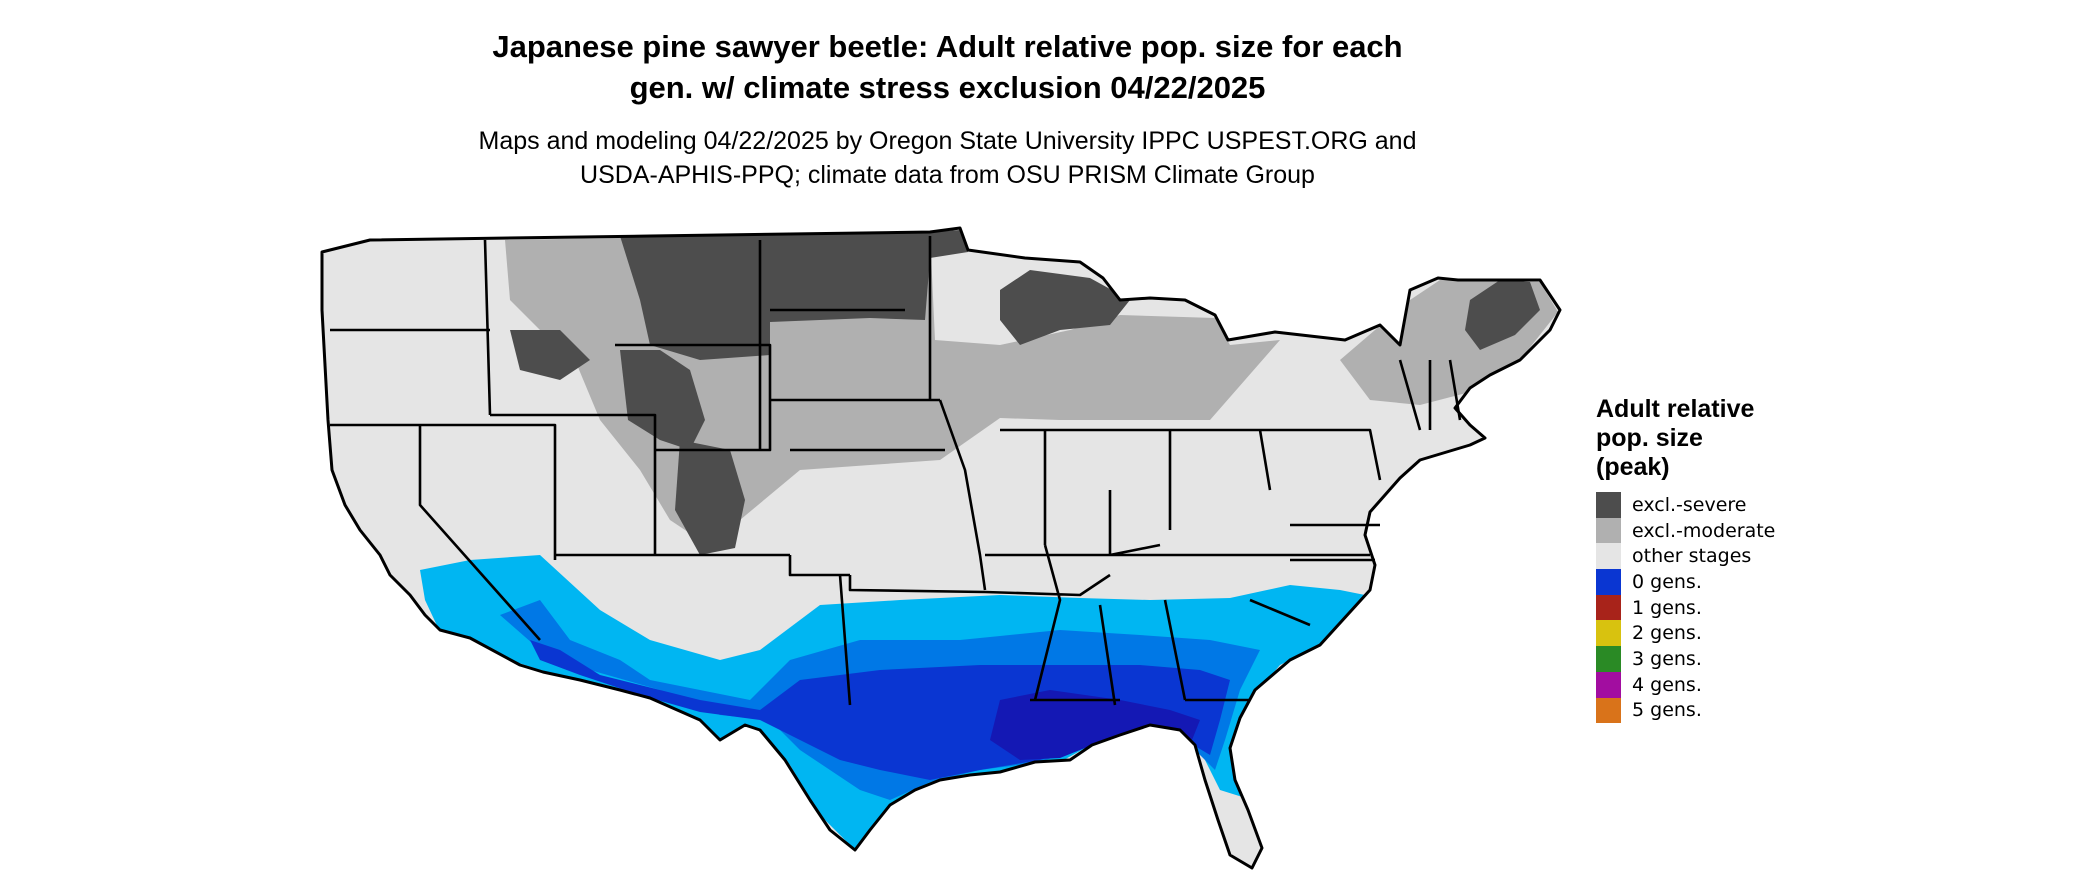  I want to click on legend-title-line-3: (peak), so click(1633, 467).